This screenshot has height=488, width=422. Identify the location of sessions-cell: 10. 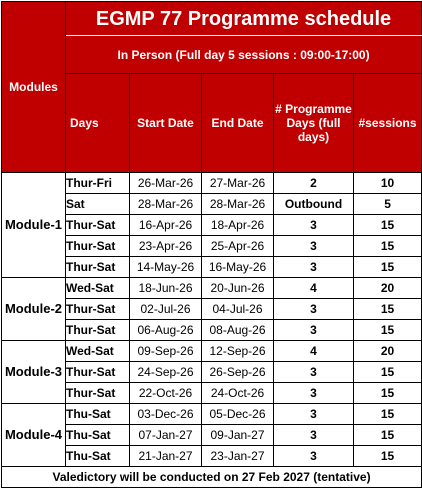
(387, 183).